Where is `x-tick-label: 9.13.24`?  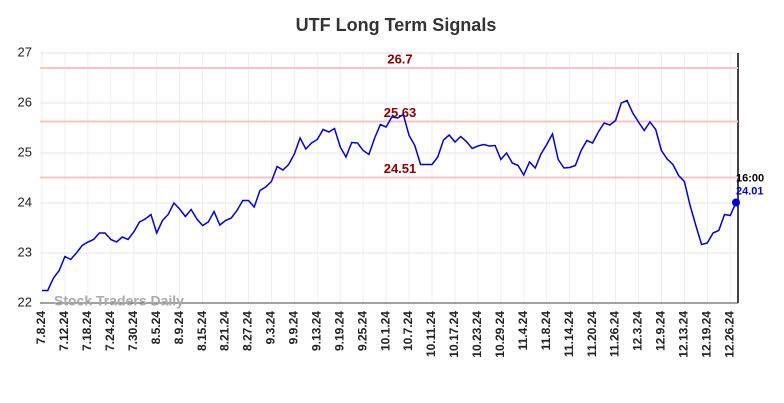 x-tick-label: 9.13.24 is located at coordinates (316, 331).